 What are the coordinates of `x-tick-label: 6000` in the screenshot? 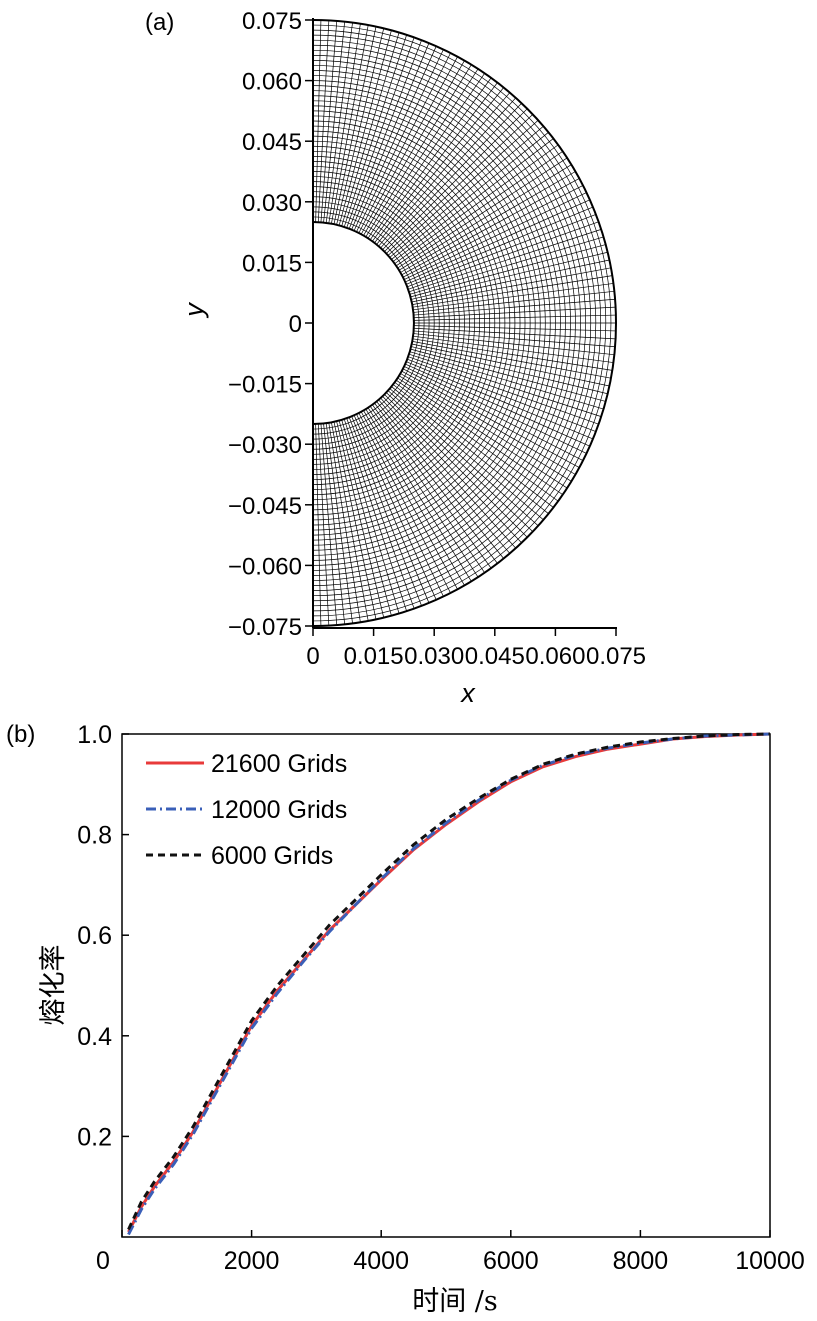 It's located at (511, 1261).